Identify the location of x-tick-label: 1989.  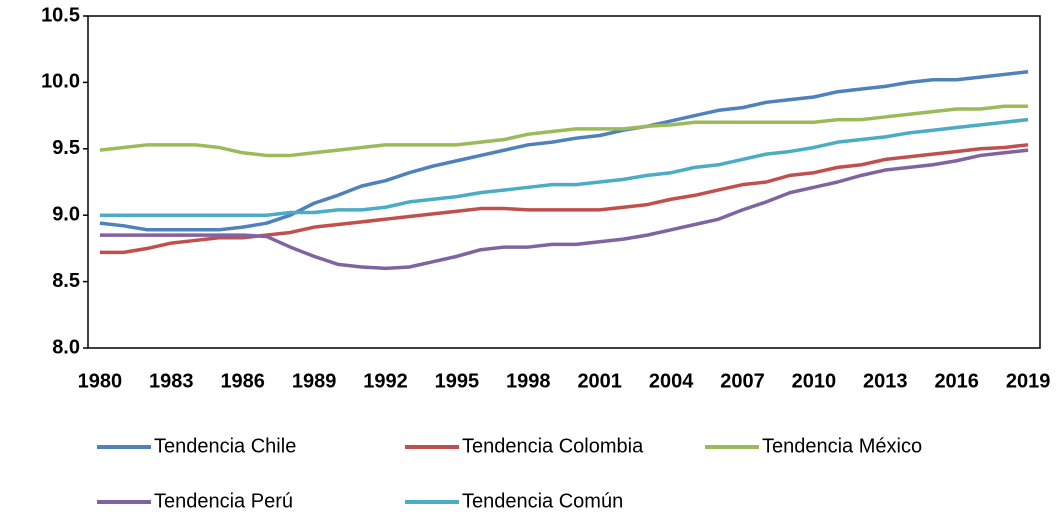
(314, 381).